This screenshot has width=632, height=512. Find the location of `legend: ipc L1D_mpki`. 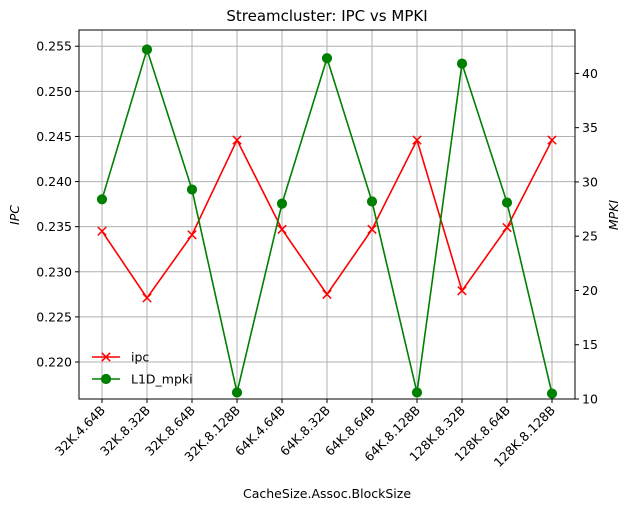

legend: ipc L1D_mpki is located at coordinates (142, 368).